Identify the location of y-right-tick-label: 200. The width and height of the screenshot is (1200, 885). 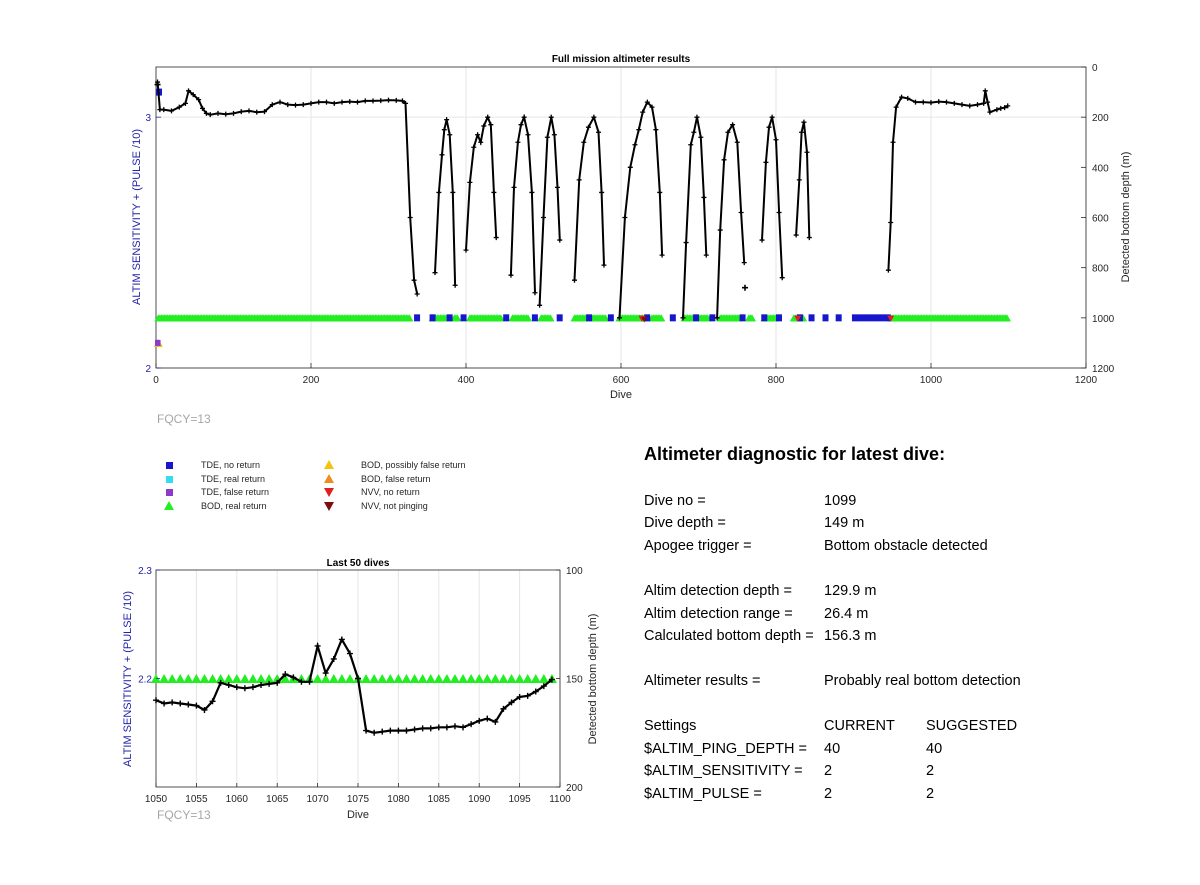
(574, 788).